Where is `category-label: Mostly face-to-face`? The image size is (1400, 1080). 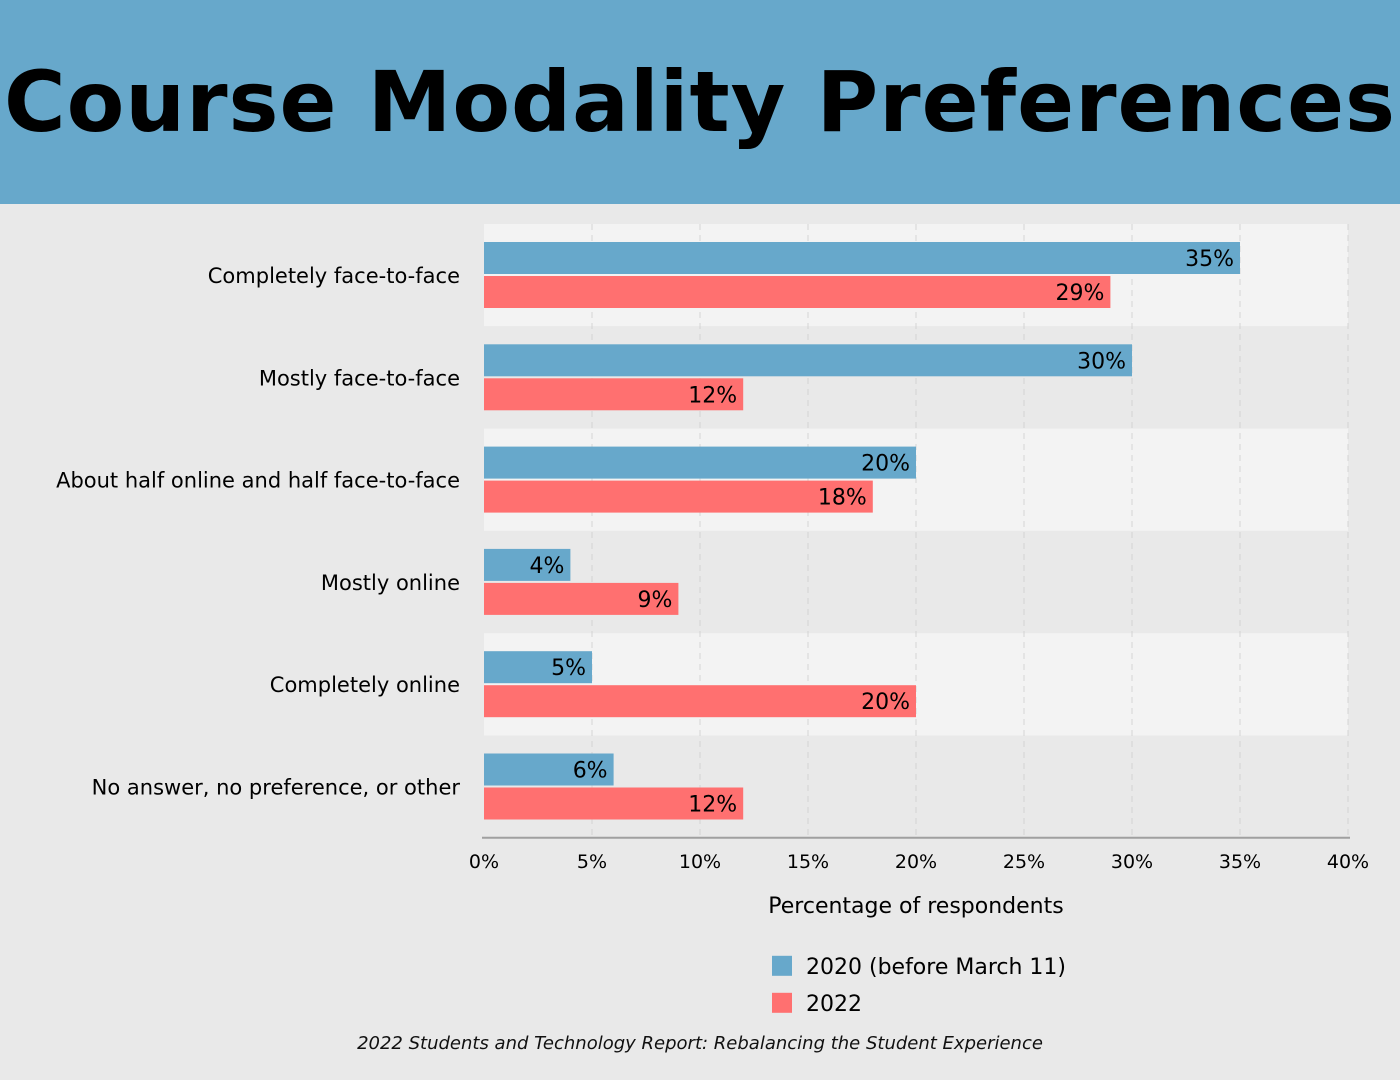
category-label: Mostly face-to-face is located at coordinates (359, 378).